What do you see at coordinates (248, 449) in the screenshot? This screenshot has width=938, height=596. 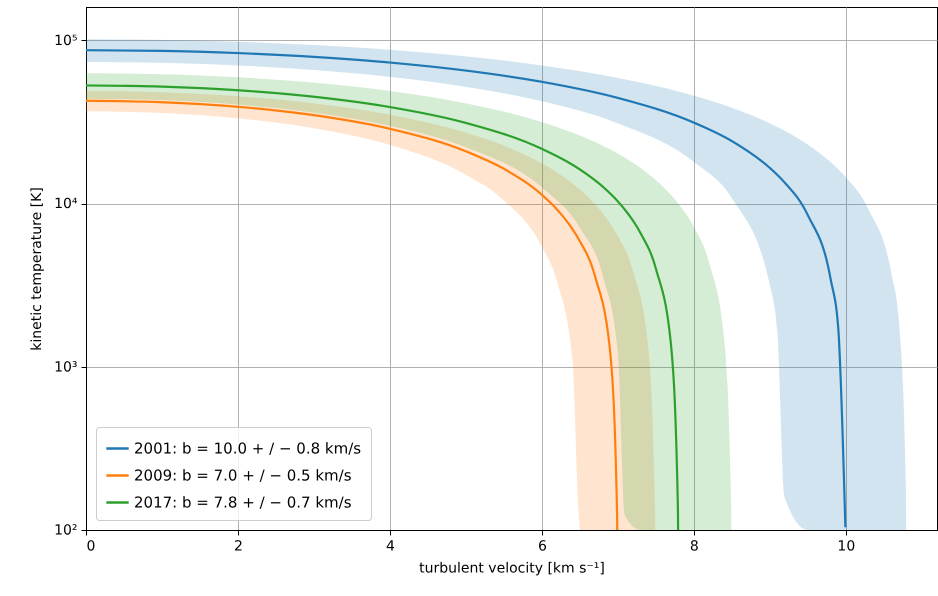 I see `legend-label: 2001: b = 10.0 + / − 0.8 km/s` at bounding box center [248, 449].